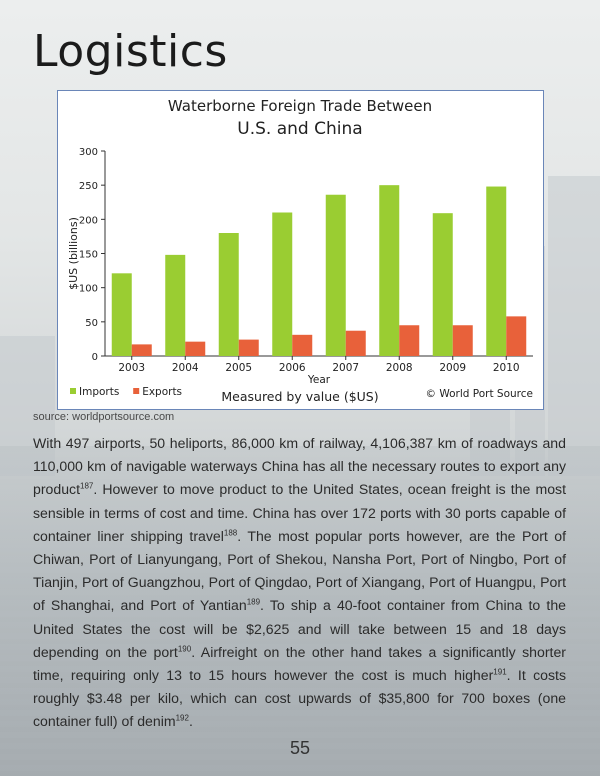 Image resolution: width=600 pixels, height=776 pixels. Describe the element at coordinates (88, 289) in the screenshot. I see `y-tick-label: 100` at that location.